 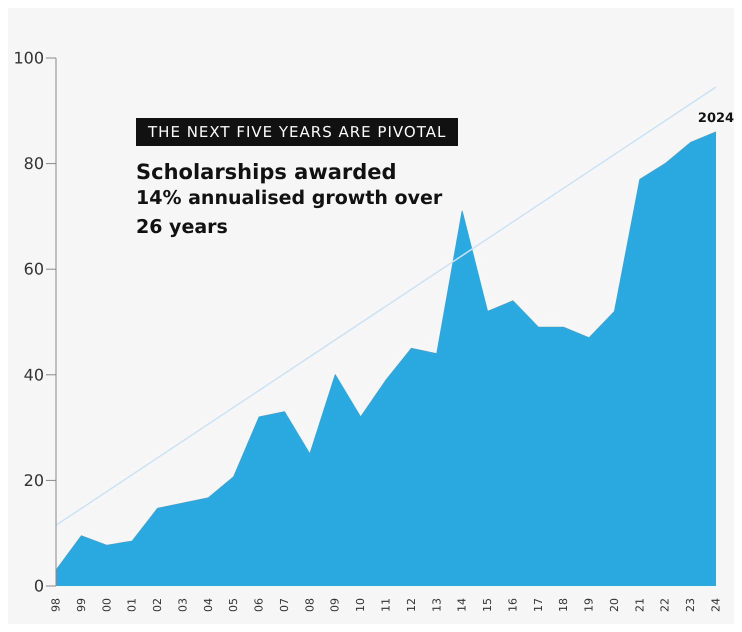 I want to click on x-tick-label: 03, so click(x=183, y=605).